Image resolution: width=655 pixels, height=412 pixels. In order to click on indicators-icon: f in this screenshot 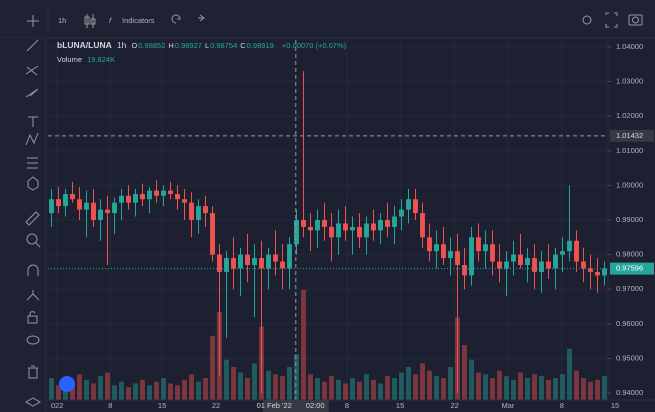, I will do `click(110, 20)`.